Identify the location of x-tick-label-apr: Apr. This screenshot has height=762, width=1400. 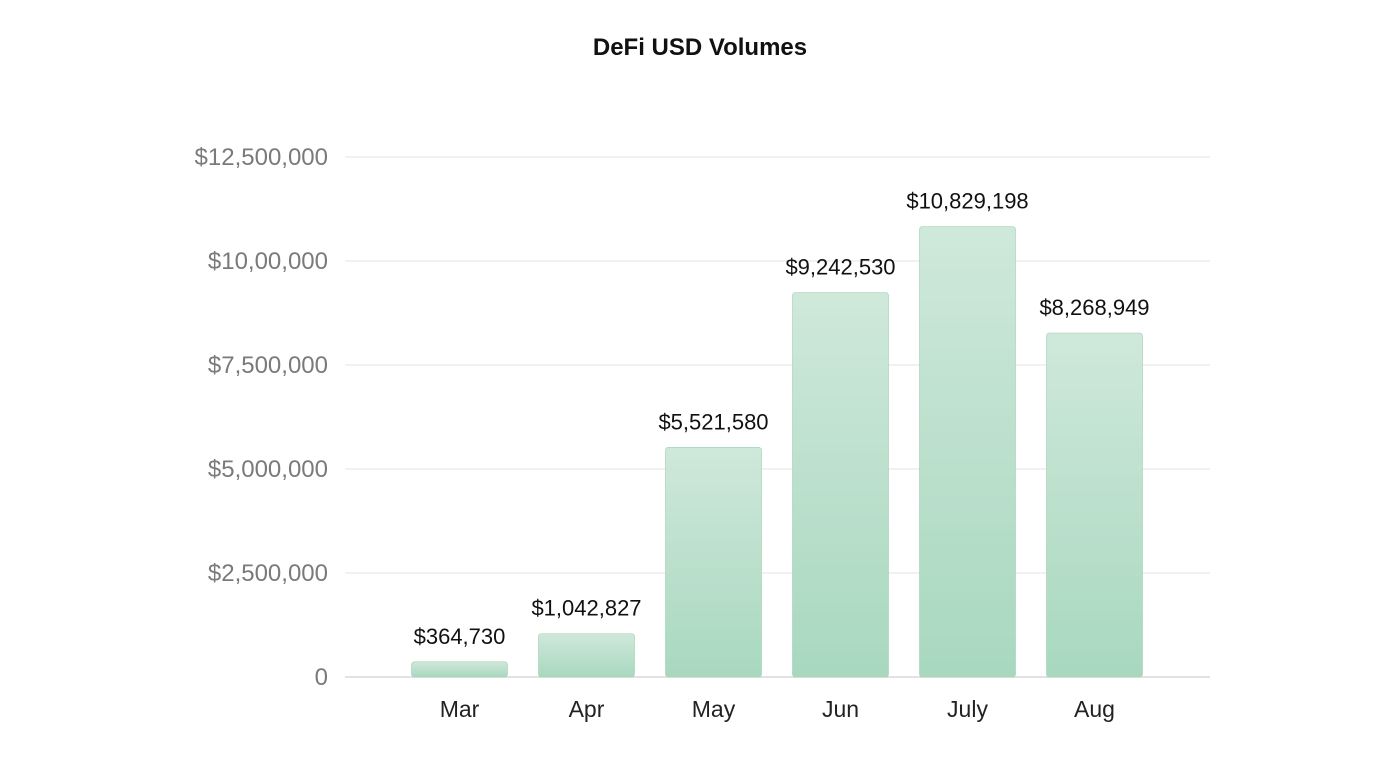
(587, 709).